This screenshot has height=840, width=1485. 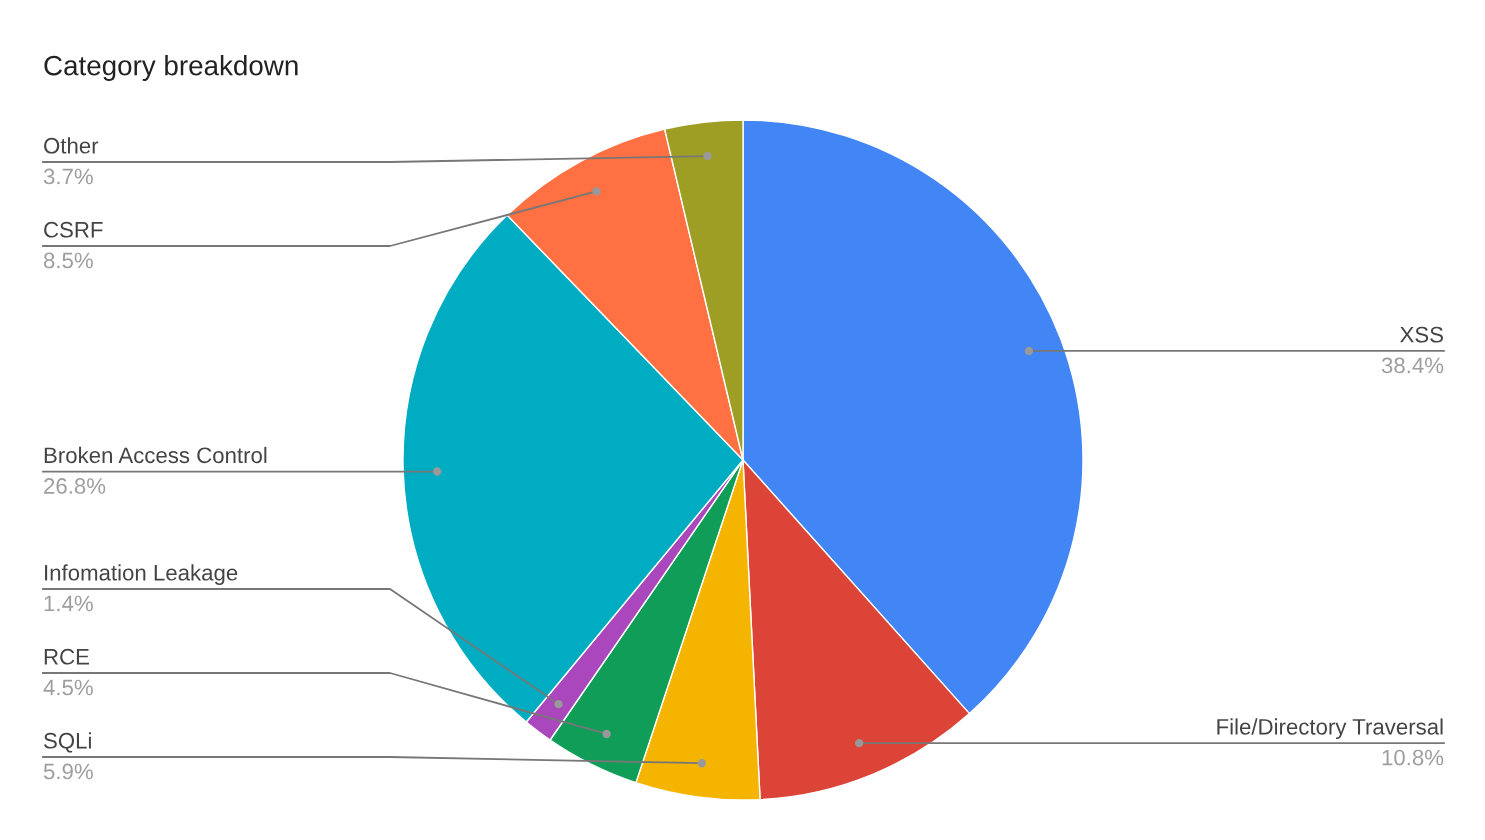 I want to click on data-label: 4.5%, so click(x=68, y=687).